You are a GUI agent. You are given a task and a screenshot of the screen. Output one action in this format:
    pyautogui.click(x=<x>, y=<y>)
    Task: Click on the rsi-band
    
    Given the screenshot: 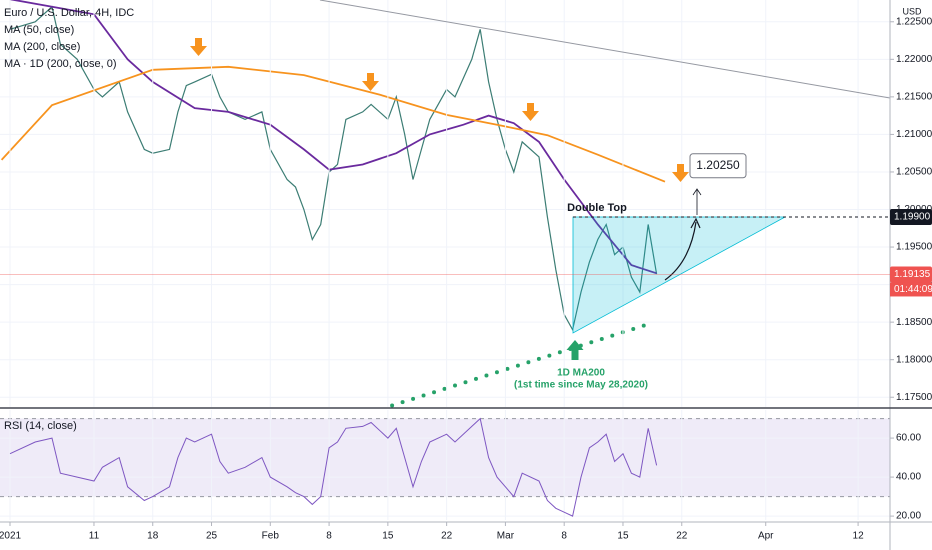 What is the action you would take?
    pyautogui.click(x=445, y=457)
    